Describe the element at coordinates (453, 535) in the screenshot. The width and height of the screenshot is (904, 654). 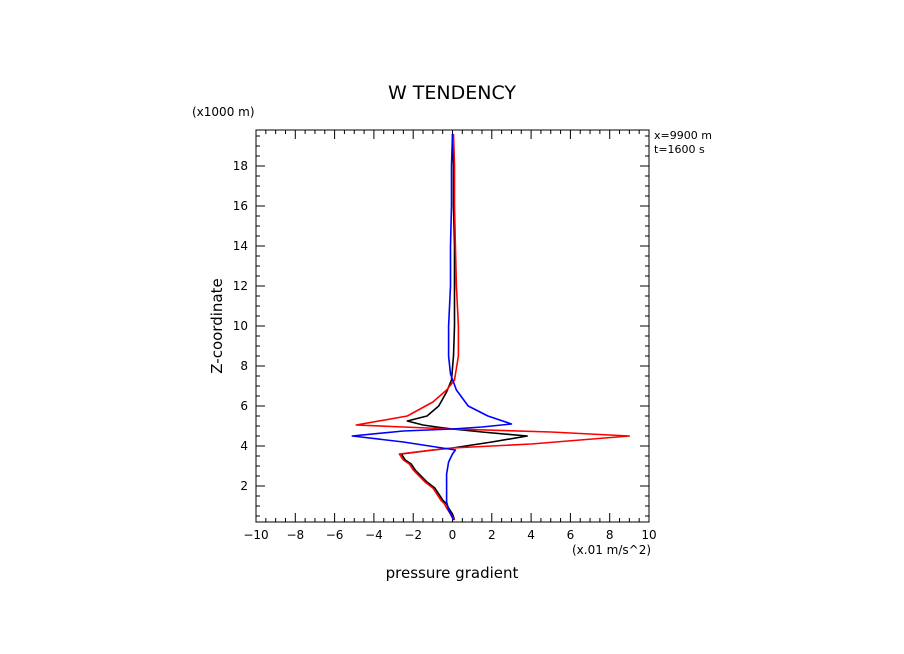
I see `x-tick-label: 0` at that location.